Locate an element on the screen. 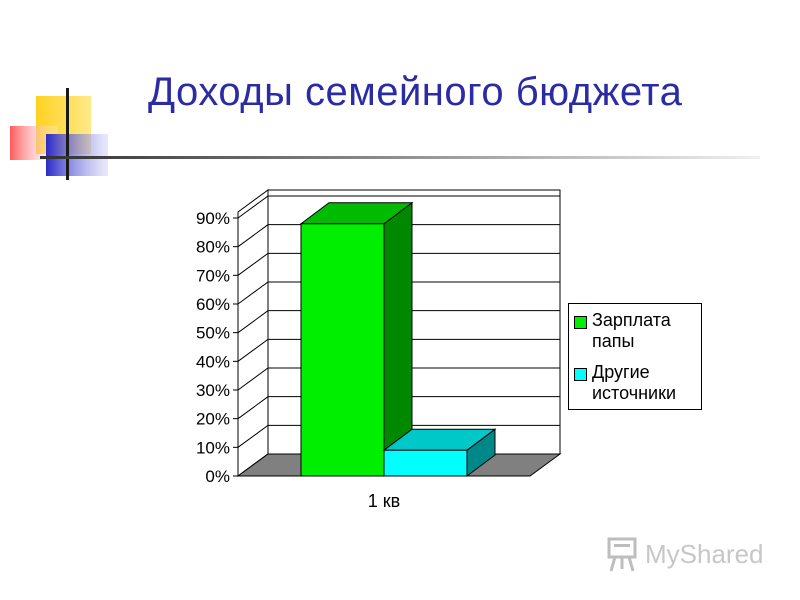 The width and height of the screenshot is (800, 600). horizontal-rule is located at coordinates (400, 157).